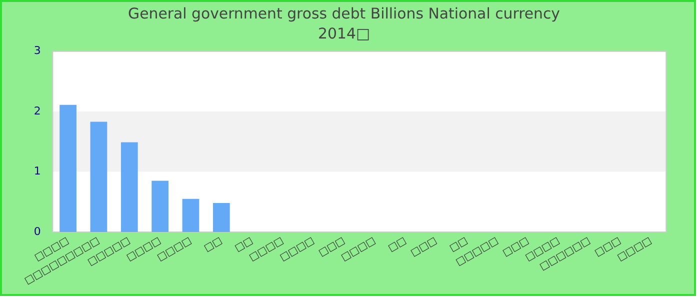 The image size is (700, 300). Describe the element at coordinates (37, 51) in the screenshot. I see `y-tick-label: 3` at that location.